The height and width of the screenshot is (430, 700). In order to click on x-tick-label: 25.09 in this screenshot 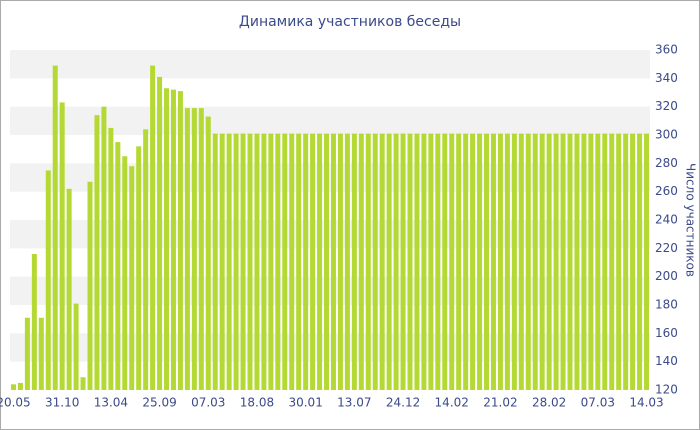, I will do `click(159, 403)`.